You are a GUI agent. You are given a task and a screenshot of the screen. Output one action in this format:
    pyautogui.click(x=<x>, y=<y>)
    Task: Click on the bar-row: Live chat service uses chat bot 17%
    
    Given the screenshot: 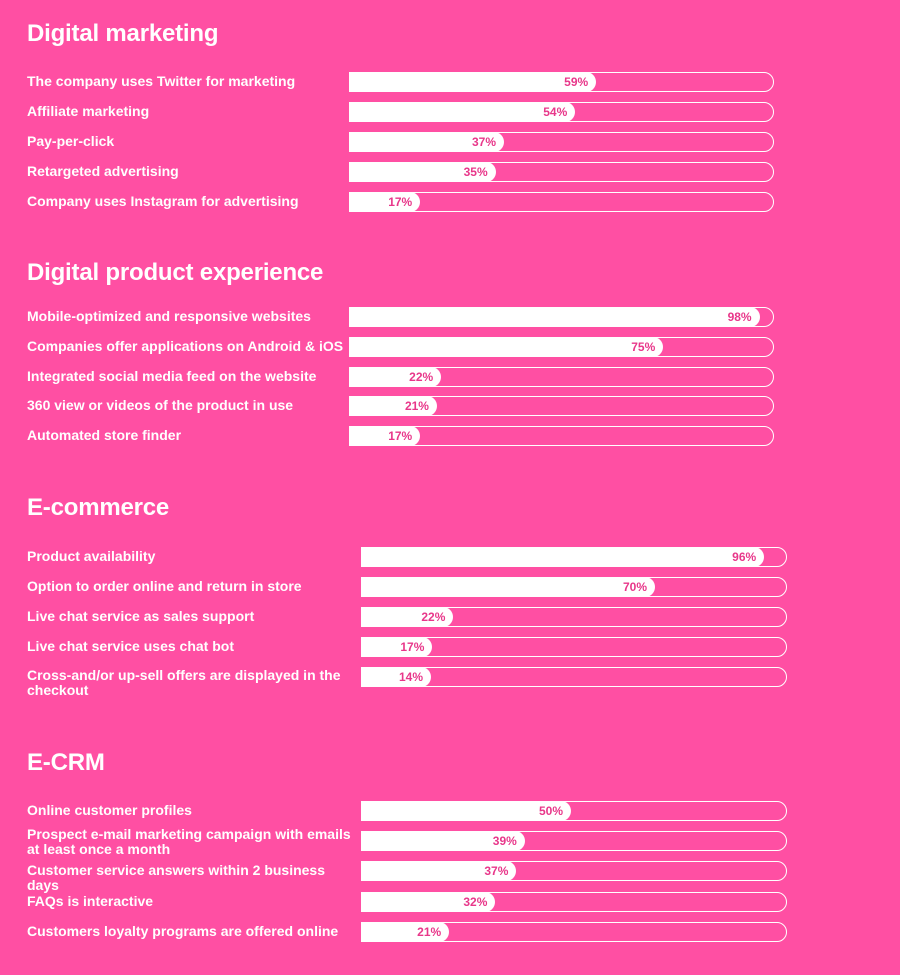 What is the action you would take?
    pyautogui.click(x=450, y=648)
    